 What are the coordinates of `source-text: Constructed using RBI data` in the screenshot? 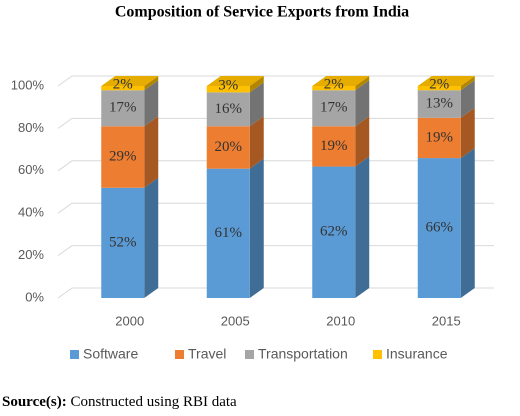 It's located at (153, 402).